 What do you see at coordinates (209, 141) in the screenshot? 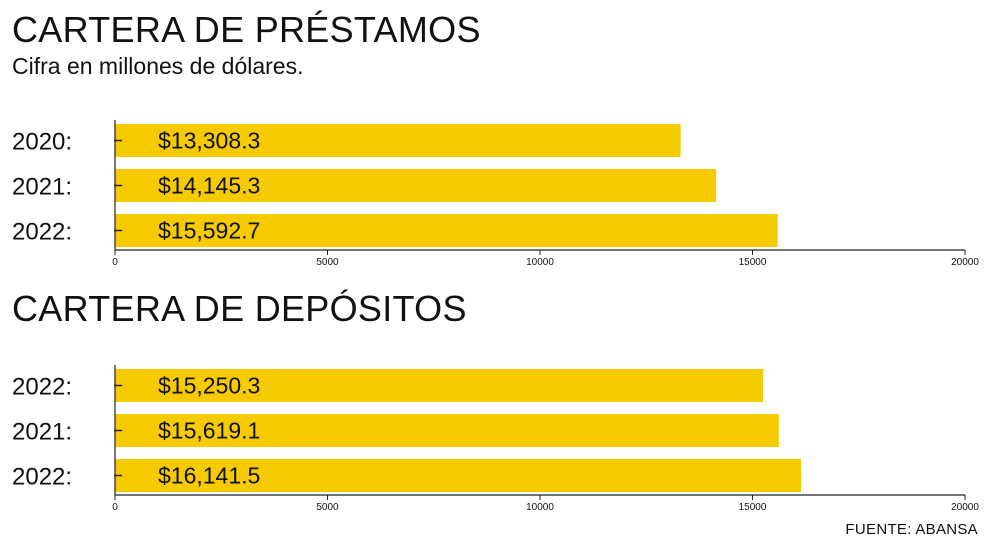
I see `bar-value-label: $13,308.3` at bounding box center [209, 141].